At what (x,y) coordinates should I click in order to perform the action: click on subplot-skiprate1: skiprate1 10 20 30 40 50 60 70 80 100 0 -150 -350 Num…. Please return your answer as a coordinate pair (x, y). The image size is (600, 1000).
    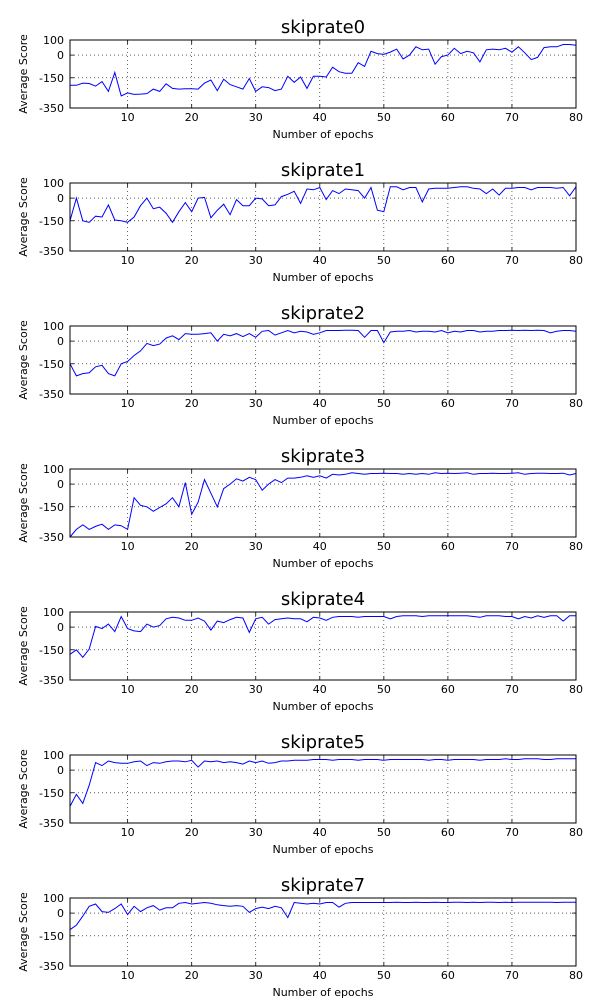
    Looking at the image, I should click on (300, 222).